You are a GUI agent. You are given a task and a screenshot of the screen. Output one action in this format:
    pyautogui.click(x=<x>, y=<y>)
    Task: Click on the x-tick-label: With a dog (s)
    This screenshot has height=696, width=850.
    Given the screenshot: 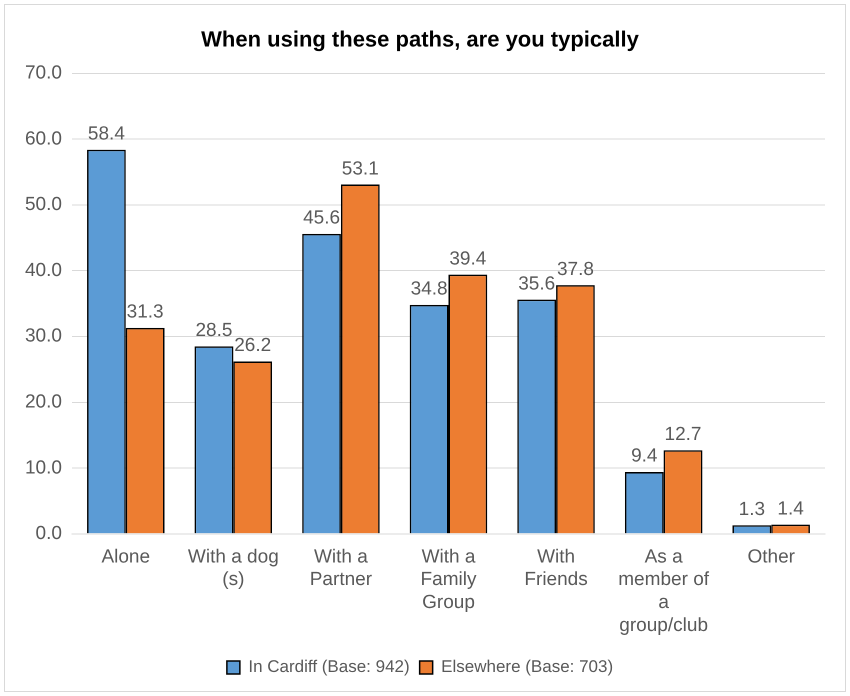 What is the action you would take?
    pyautogui.click(x=233, y=568)
    